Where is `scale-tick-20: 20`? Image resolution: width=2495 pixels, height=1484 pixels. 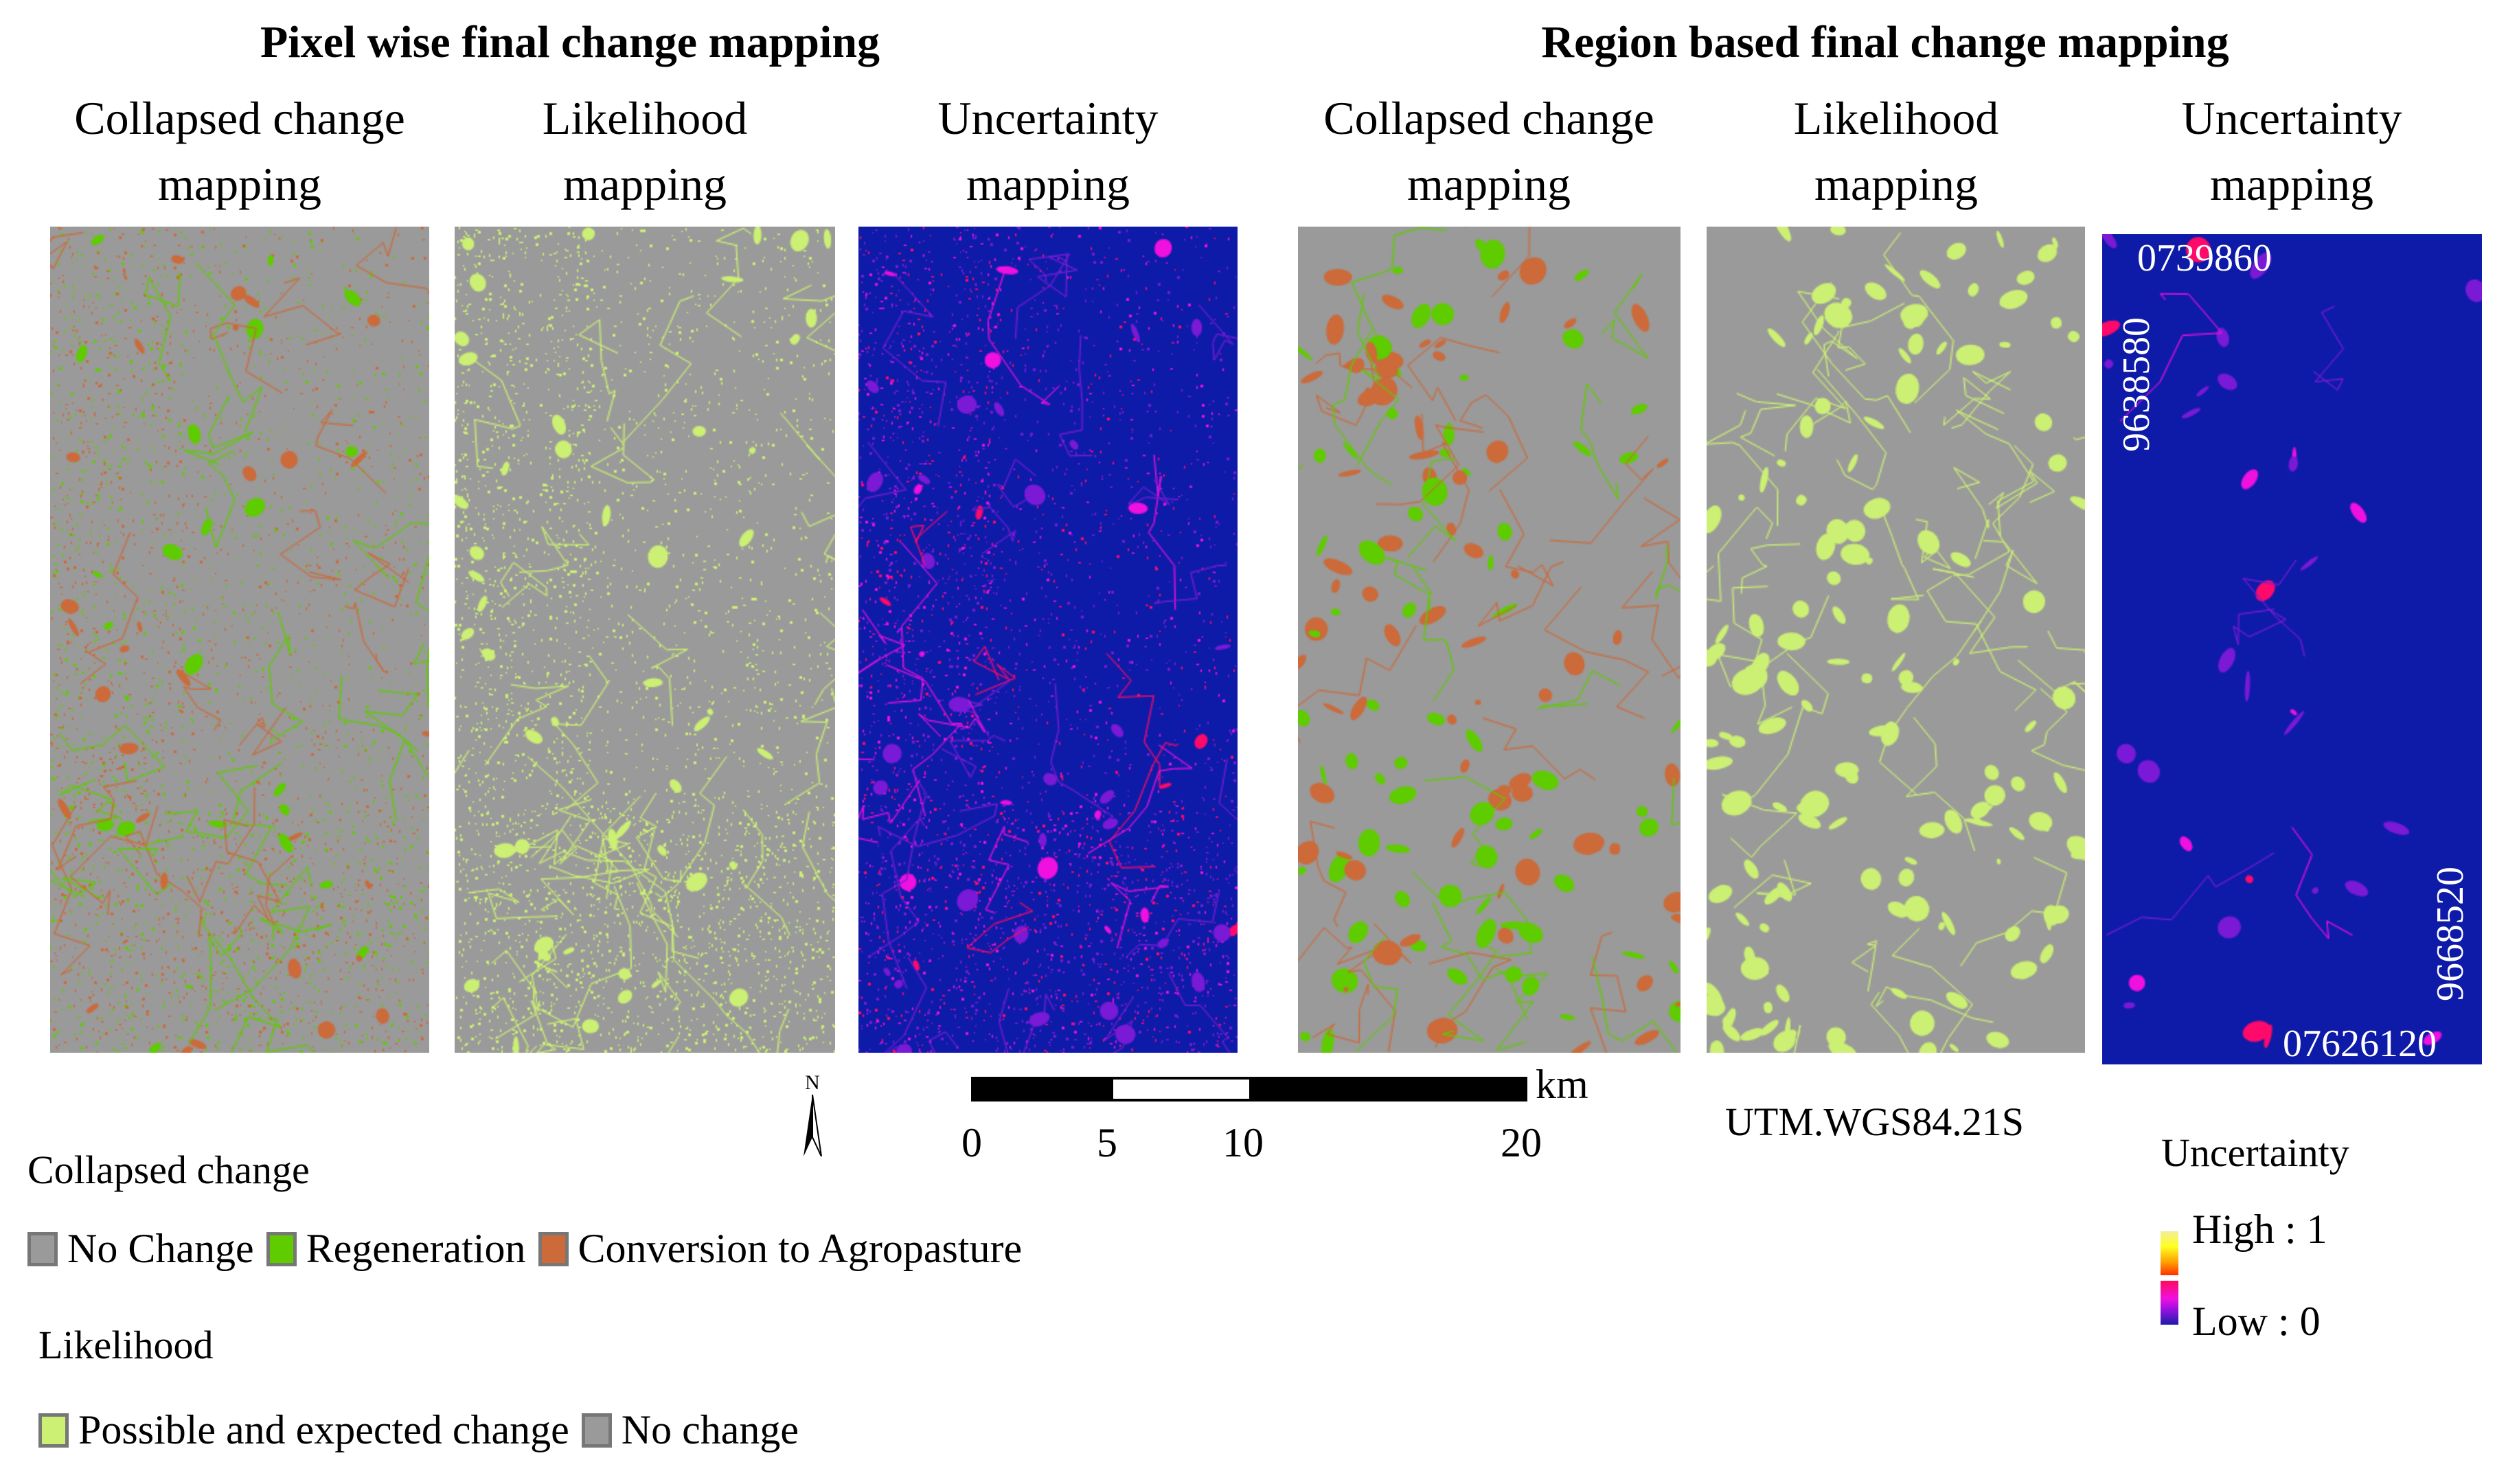 scale-tick-20: 20 is located at coordinates (1521, 1142).